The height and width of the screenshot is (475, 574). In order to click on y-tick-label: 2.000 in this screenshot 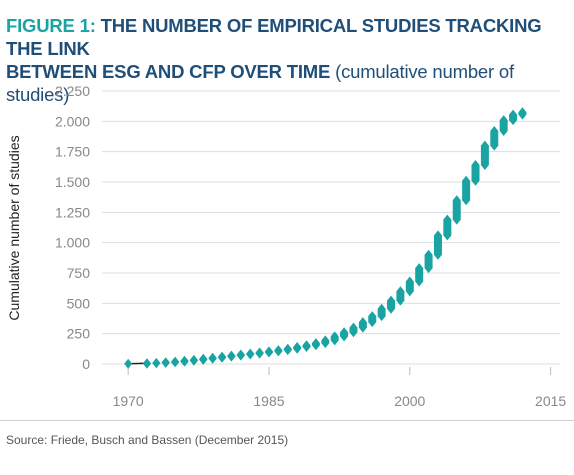, I will do `click(72, 121)`.